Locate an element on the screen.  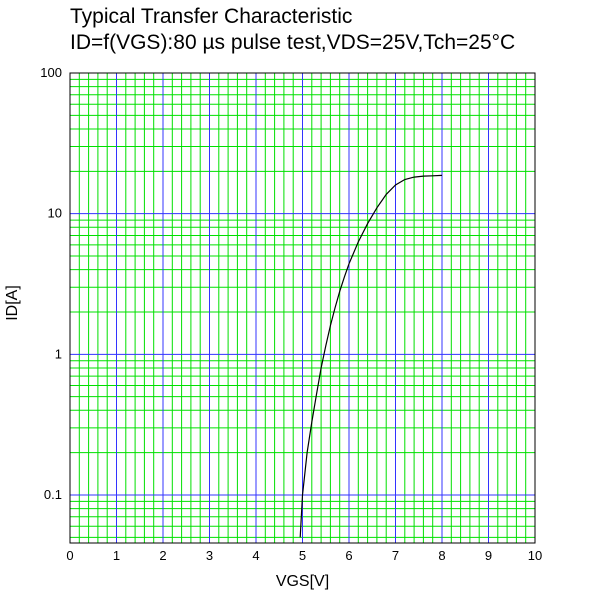
y-axis-label: ID[A] is located at coordinates (12, 303).